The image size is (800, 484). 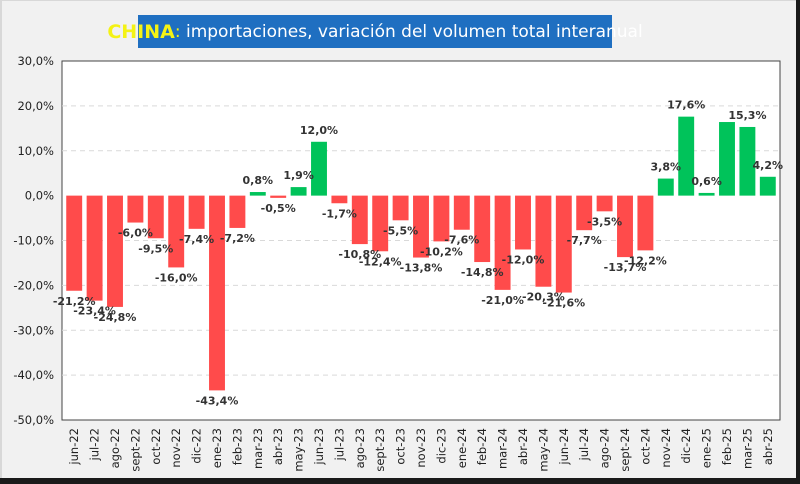 I want to click on data-label: -1,7%, so click(x=339, y=213).